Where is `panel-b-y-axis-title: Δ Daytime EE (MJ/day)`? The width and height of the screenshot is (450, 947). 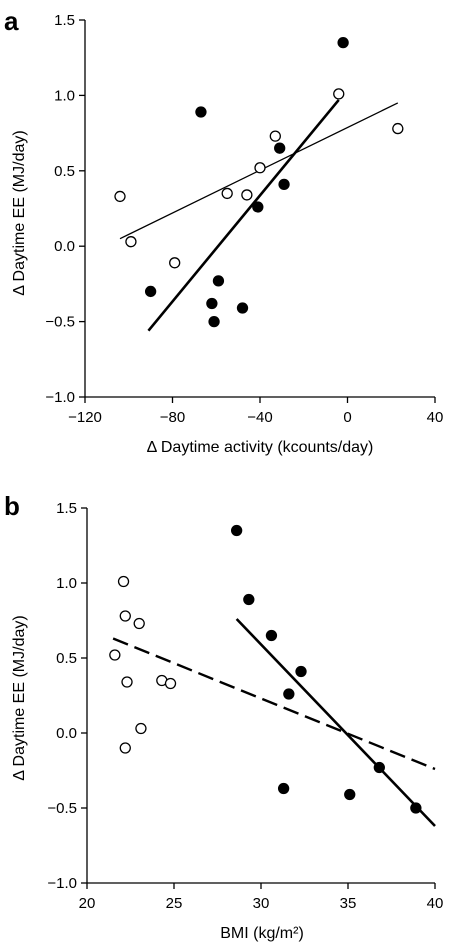
panel-b-y-axis-title: Δ Daytime EE (MJ/day) is located at coordinates (19, 697).